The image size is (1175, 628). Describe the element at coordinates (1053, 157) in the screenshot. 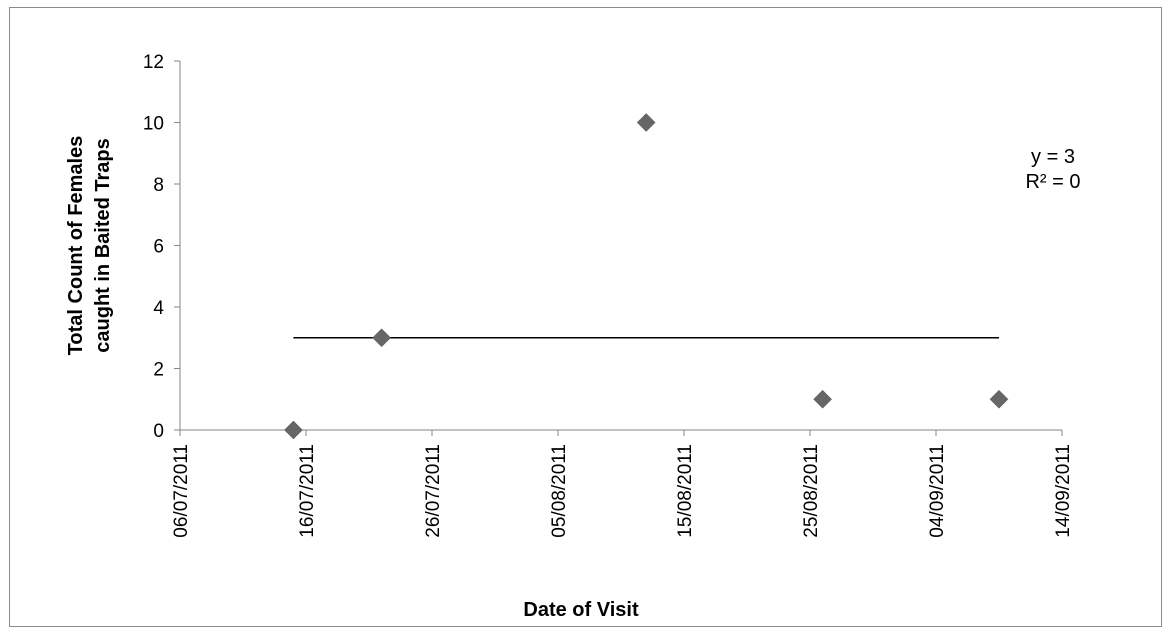

I see `trendline-equation-text: y = 3` at that location.